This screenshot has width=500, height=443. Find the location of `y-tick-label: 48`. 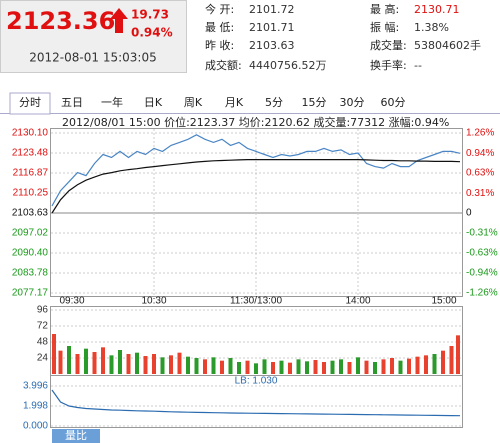

y-tick-label: 48 is located at coordinates (43, 342).